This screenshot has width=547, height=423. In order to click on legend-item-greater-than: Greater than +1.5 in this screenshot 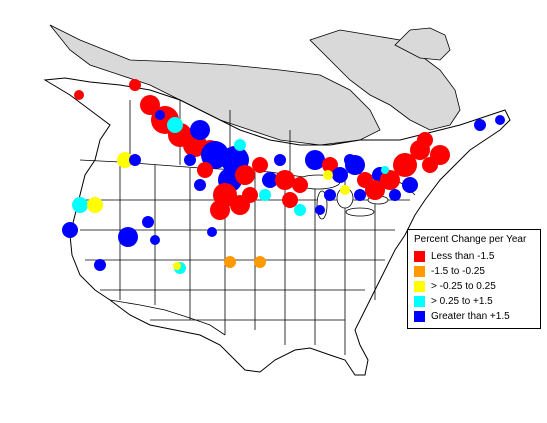, I will do `click(474, 316)`.